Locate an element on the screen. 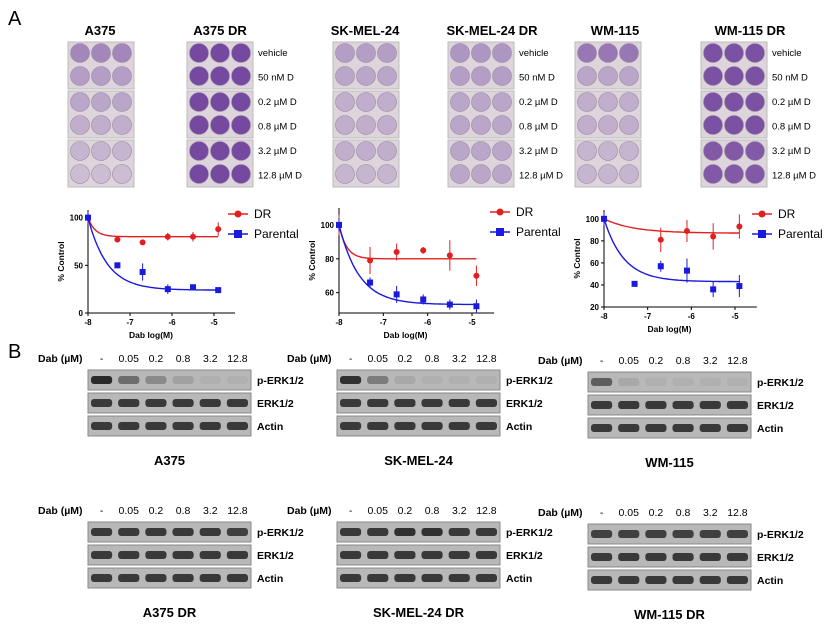  cell-line-header: A375 DR is located at coordinates (220, 30).